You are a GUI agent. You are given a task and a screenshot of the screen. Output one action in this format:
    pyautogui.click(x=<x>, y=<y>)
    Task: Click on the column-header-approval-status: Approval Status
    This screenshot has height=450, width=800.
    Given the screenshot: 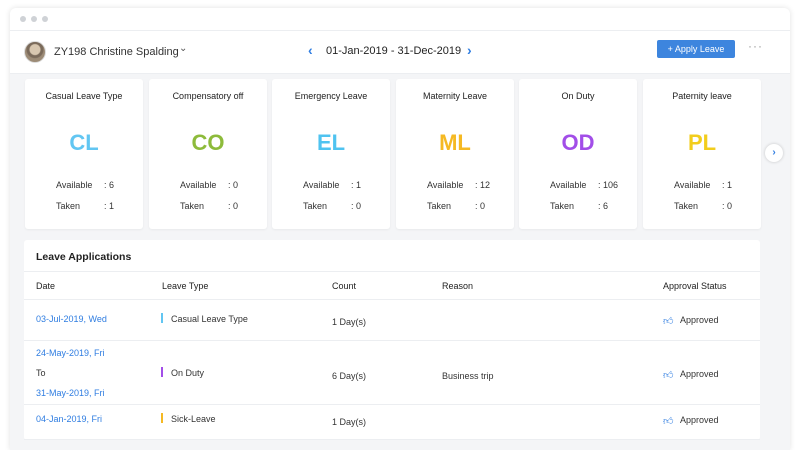 What is the action you would take?
    pyautogui.click(x=695, y=286)
    